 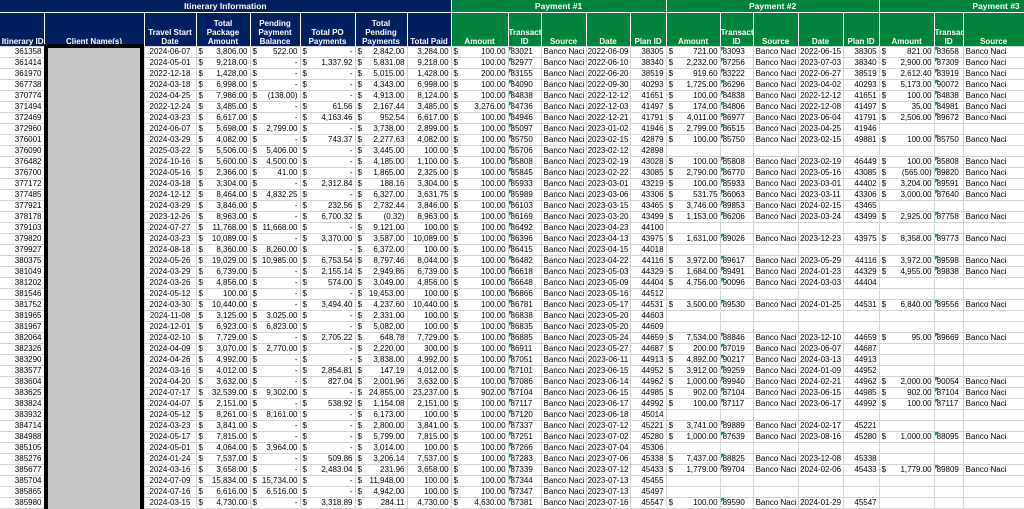 What do you see at coordinates (648, 151) in the screenshot?
I see `cell-p1-plan-id: 42898` at bounding box center [648, 151].